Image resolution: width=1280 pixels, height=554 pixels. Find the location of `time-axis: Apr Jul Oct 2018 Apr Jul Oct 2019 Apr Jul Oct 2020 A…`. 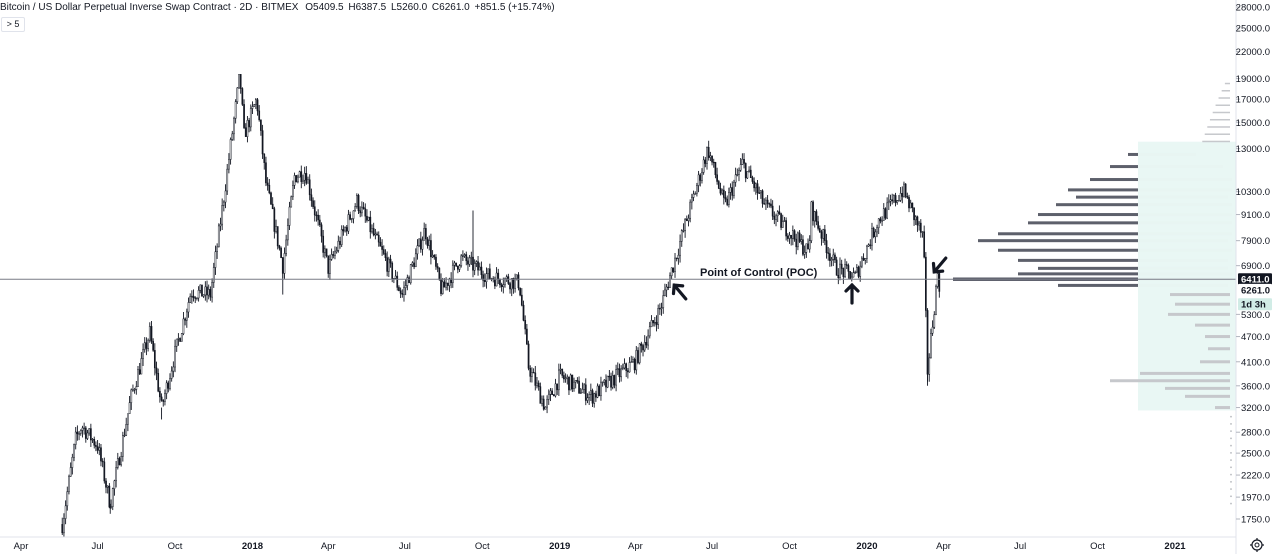

time-axis: Apr Jul Oct 2018 Apr Jul Oct 2019 Apr Jul Oct 2020 A… is located at coordinates (600, 546).